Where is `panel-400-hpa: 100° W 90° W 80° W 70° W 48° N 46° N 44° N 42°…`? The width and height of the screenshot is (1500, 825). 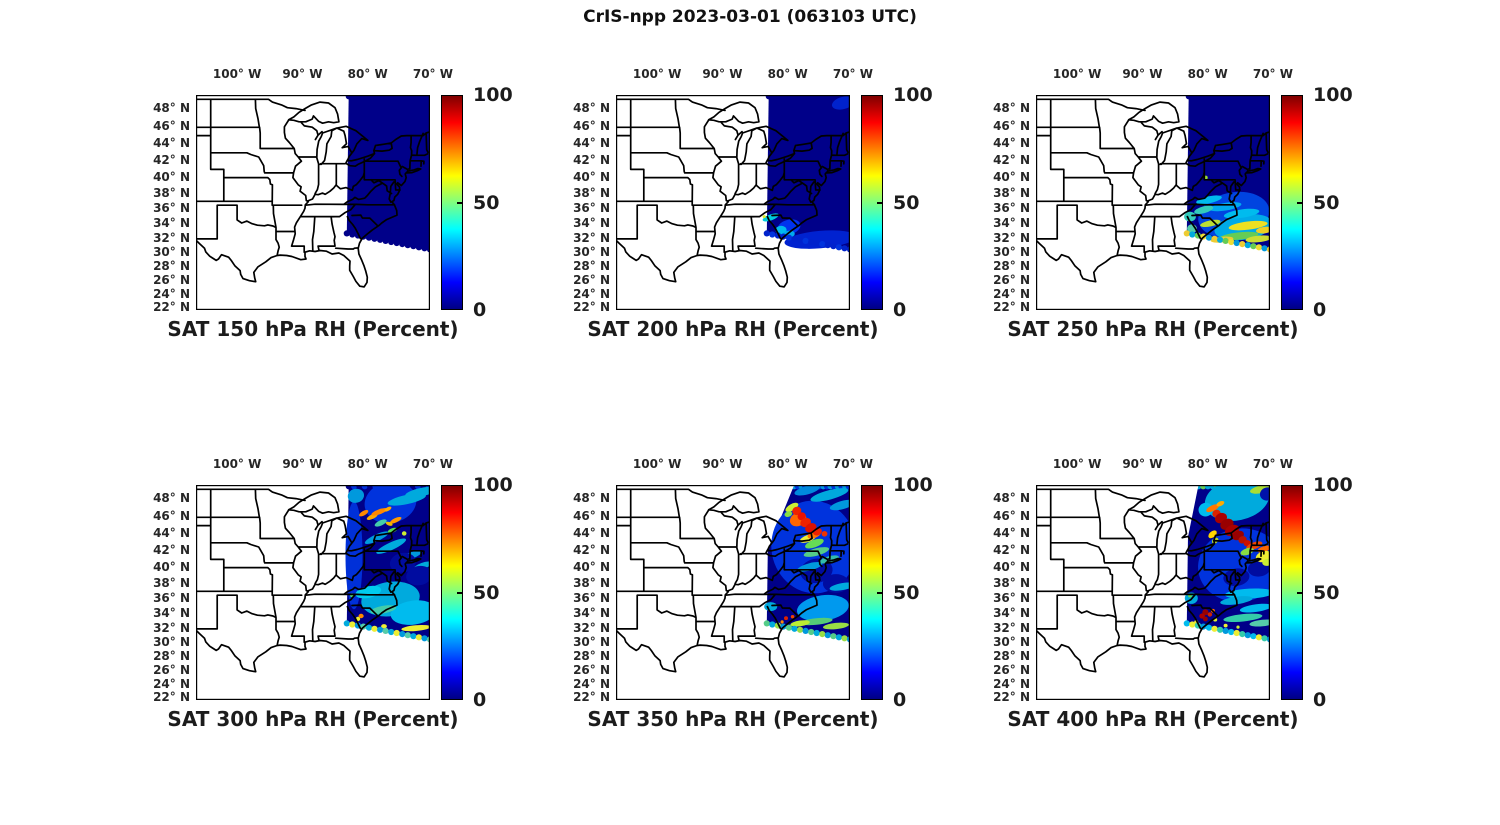 panel-400-hpa: 100° W 90° W 80° W 70° W 48° N 46° N 44° N 42°… is located at coordinates (1171, 585).